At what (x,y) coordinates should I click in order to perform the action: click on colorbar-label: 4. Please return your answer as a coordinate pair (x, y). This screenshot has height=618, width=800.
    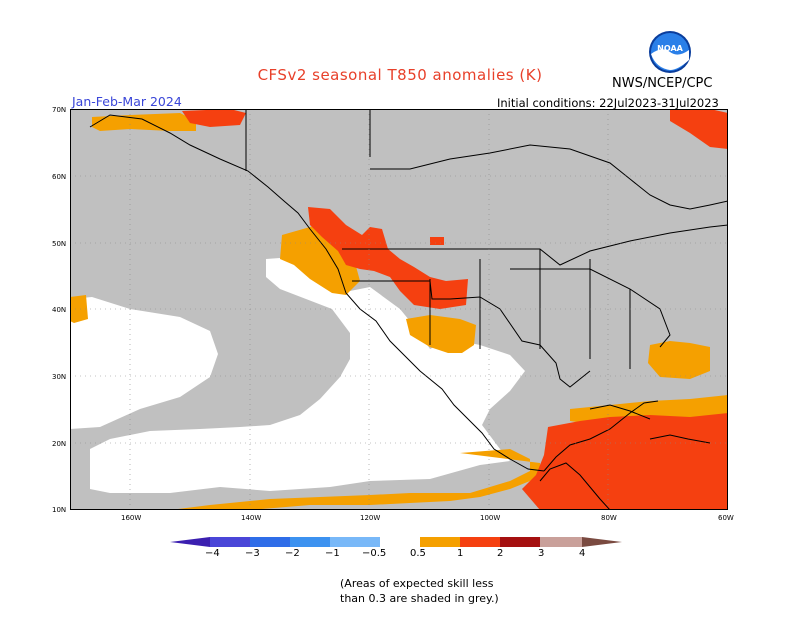
    Looking at the image, I should click on (582, 553).